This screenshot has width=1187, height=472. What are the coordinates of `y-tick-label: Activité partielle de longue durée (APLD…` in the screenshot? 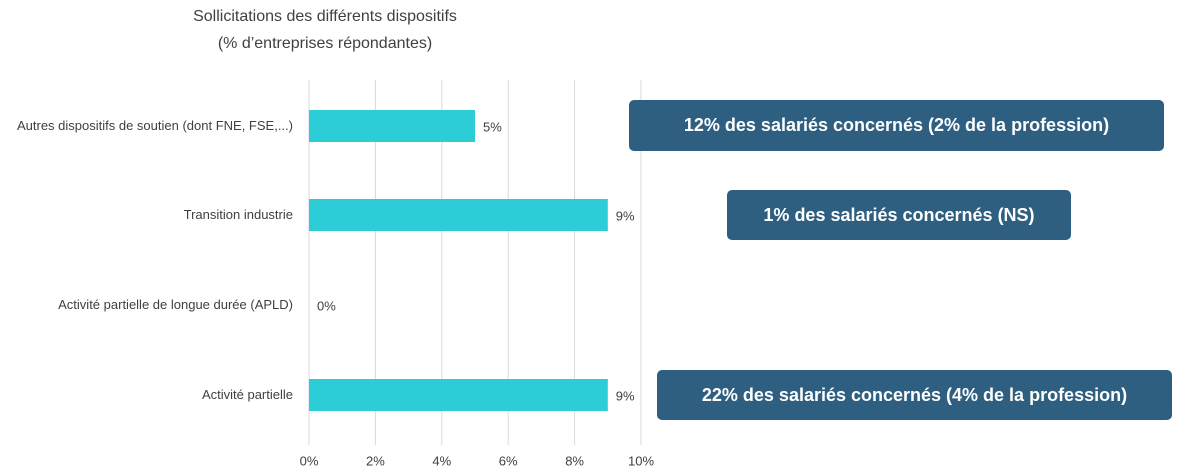 It's located at (175, 304).